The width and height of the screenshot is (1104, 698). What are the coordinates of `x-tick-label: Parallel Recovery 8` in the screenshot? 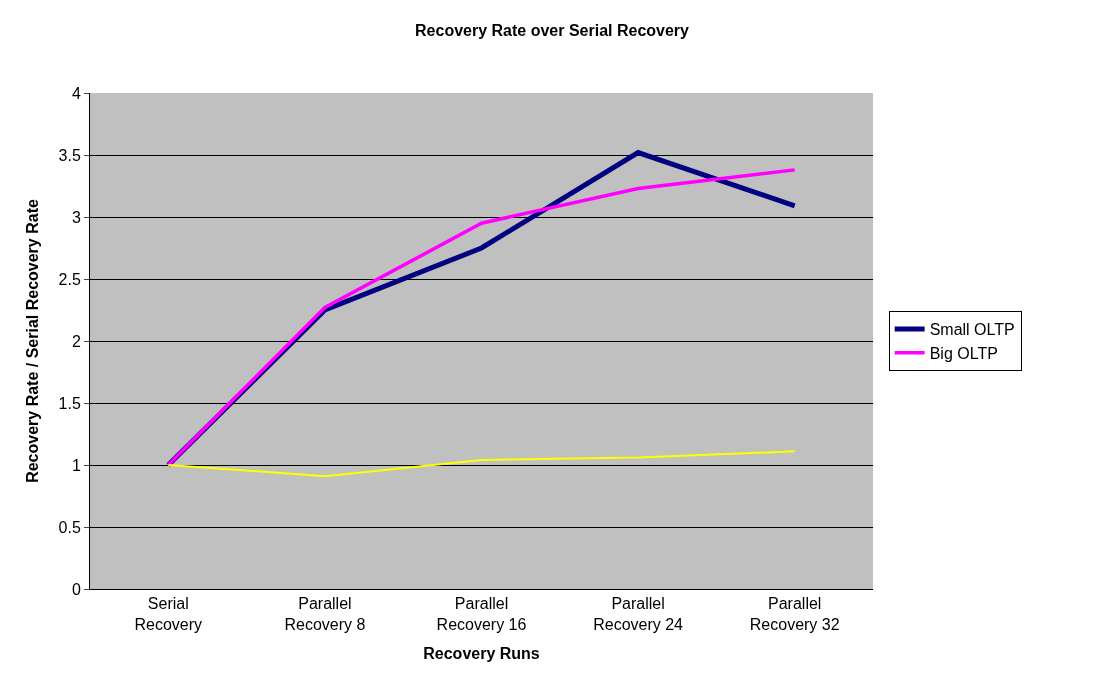 It's located at (325, 614).